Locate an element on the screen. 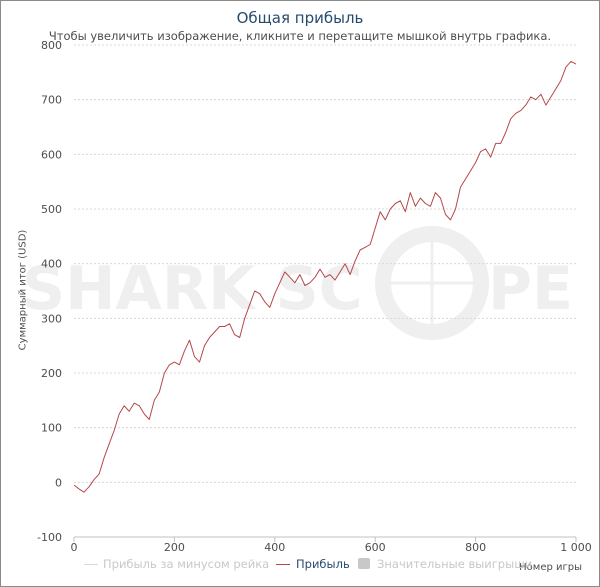 This screenshot has height=587, width=600. legend-item-profit: Прибыль is located at coordinates (323, 564).